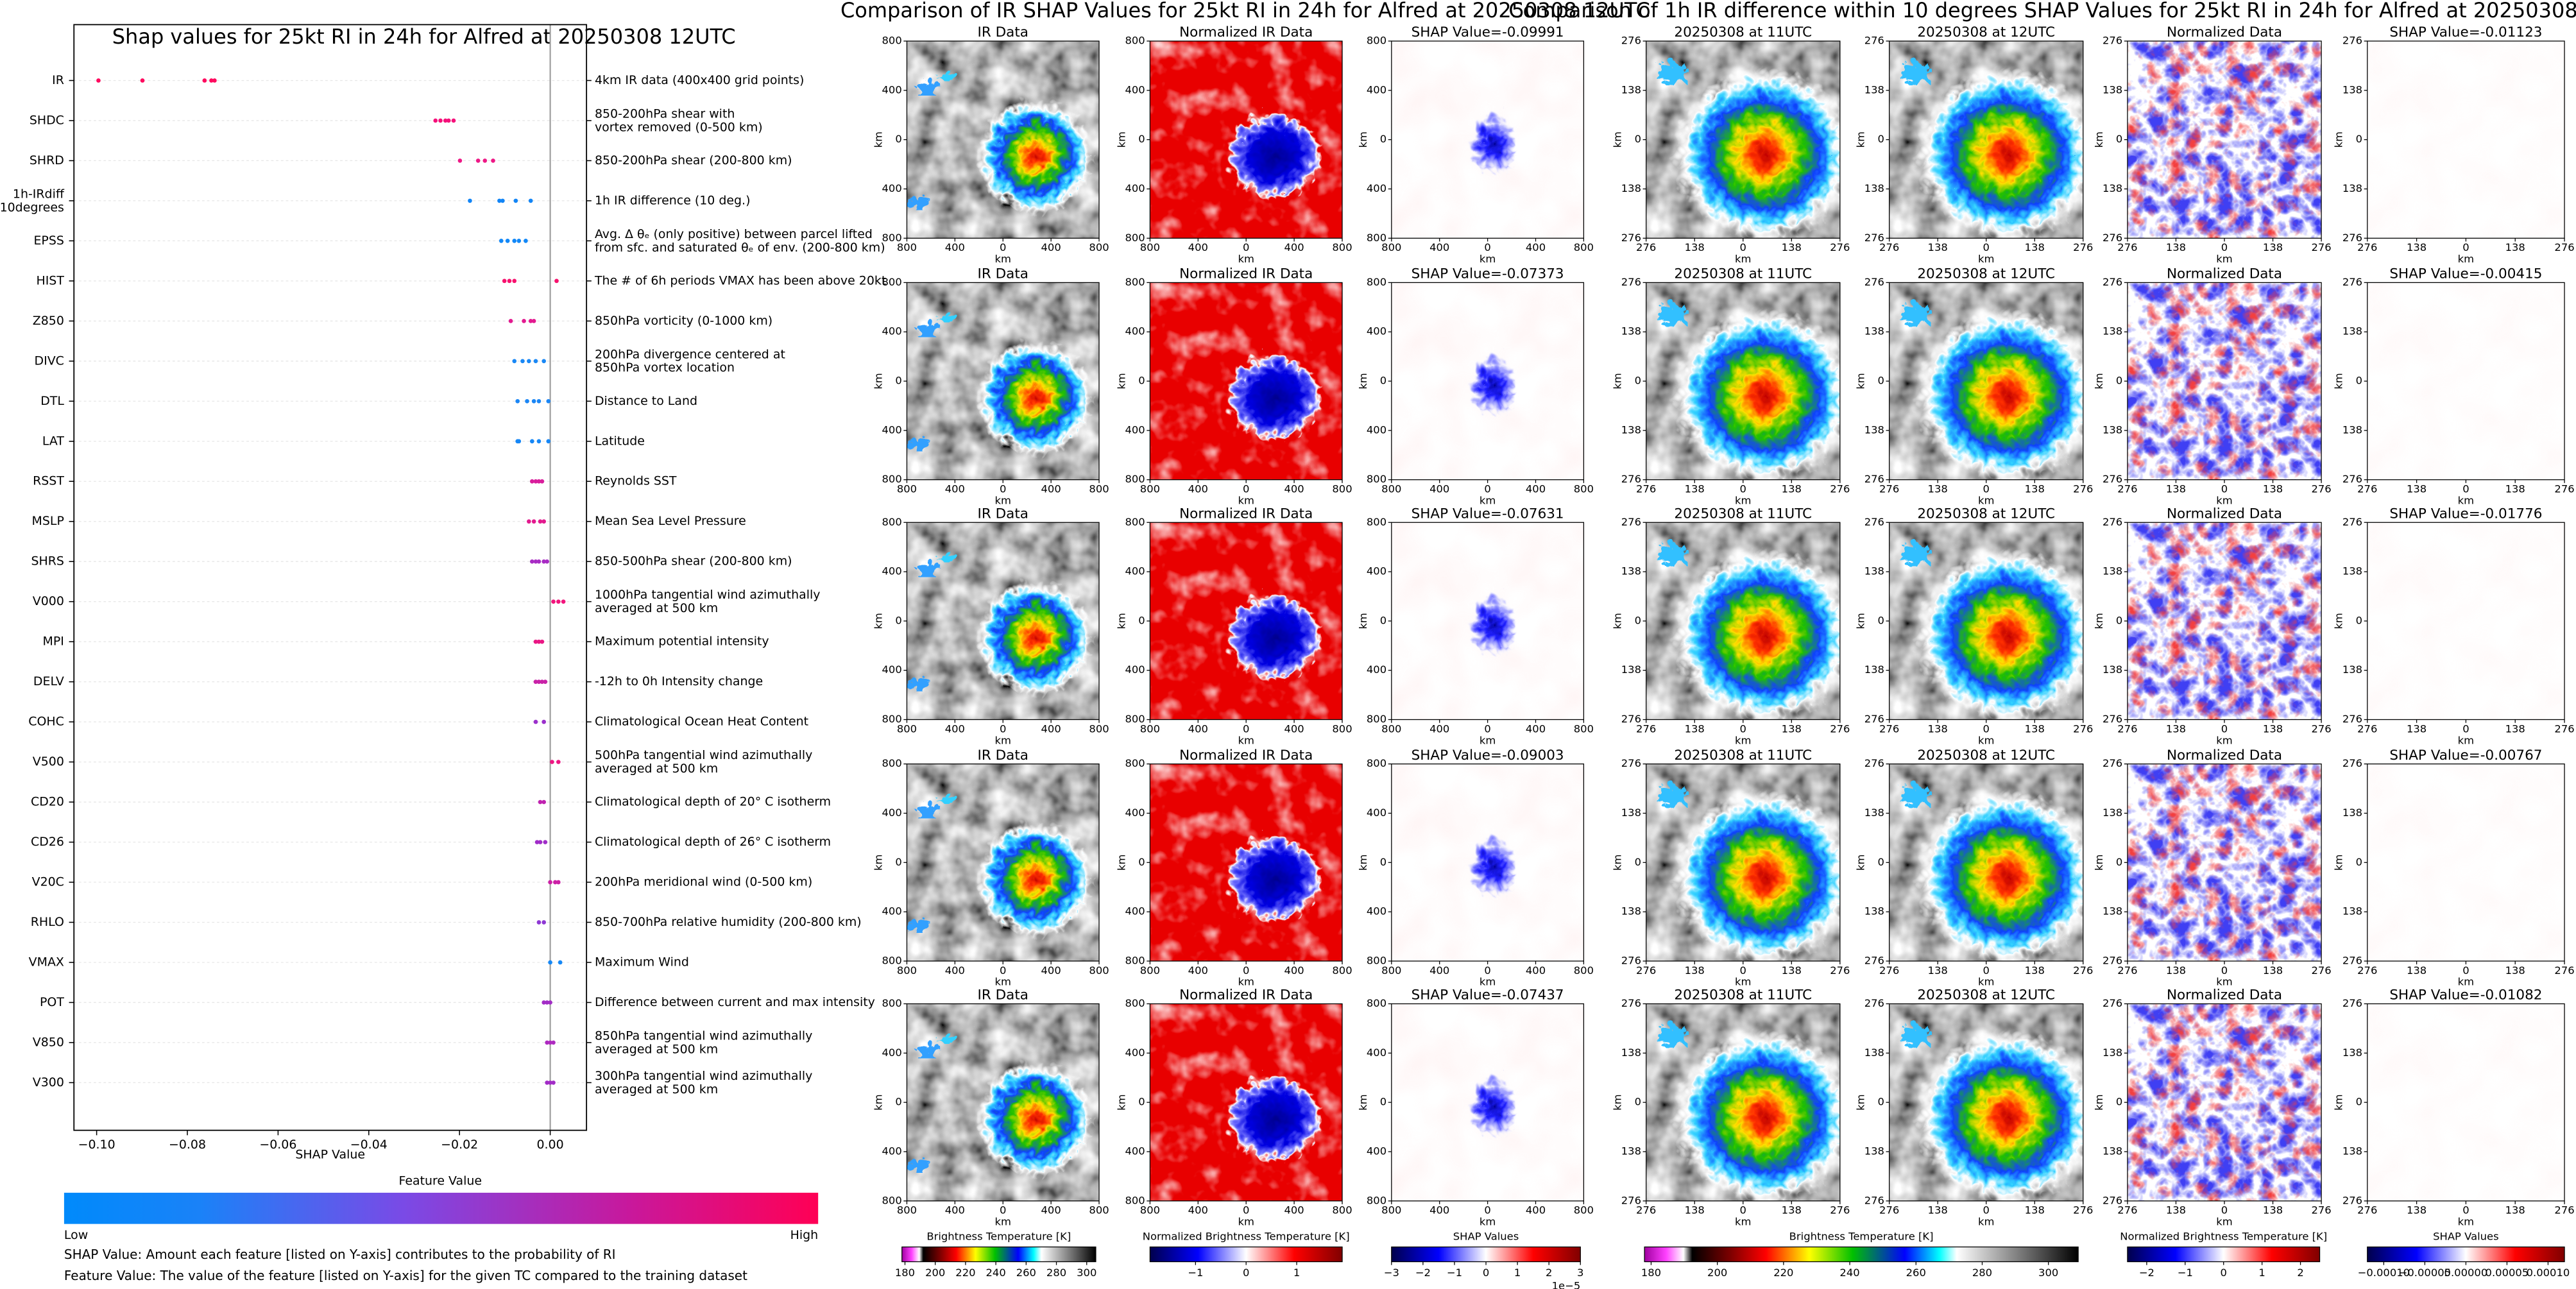  What do you see at coordinates (441, 1208) in the screenshot?
I see `feature-colorbar` at bounding box center [441, 1208].